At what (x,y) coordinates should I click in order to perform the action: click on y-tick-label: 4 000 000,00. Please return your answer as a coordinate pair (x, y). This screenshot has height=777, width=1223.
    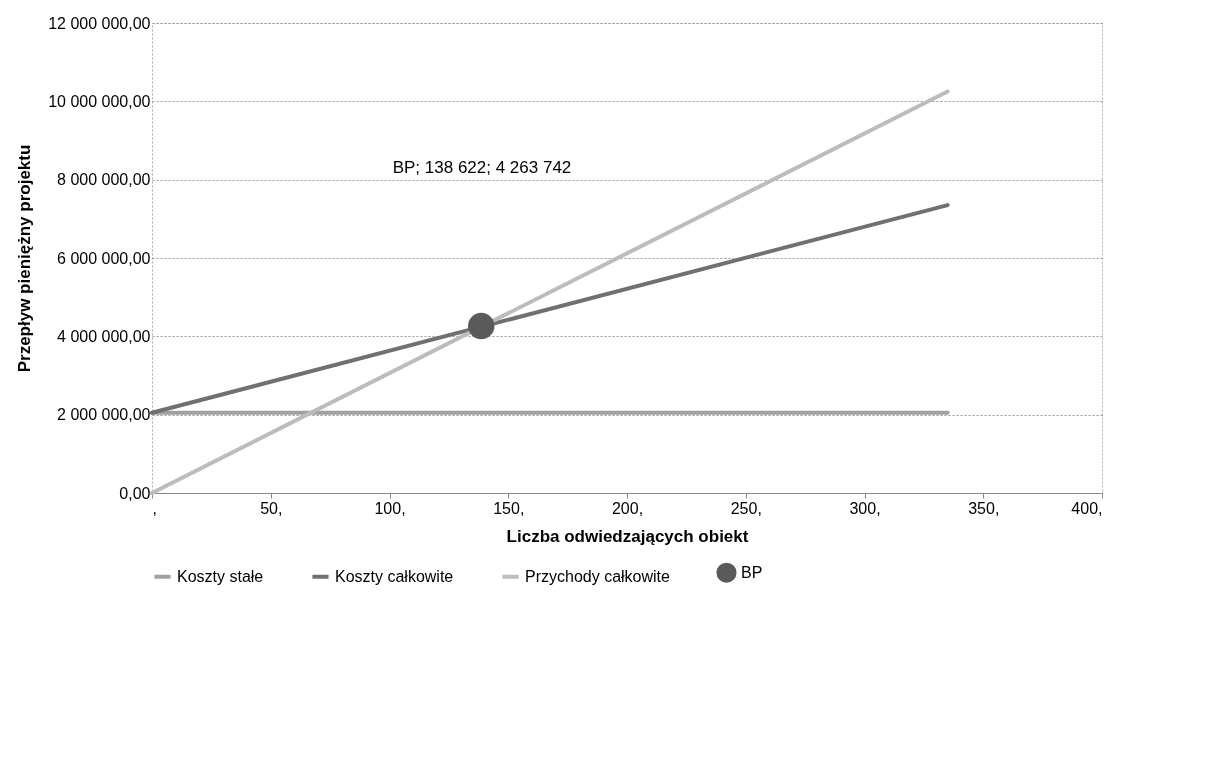
    Looking at the image, I should click on (104, 336).